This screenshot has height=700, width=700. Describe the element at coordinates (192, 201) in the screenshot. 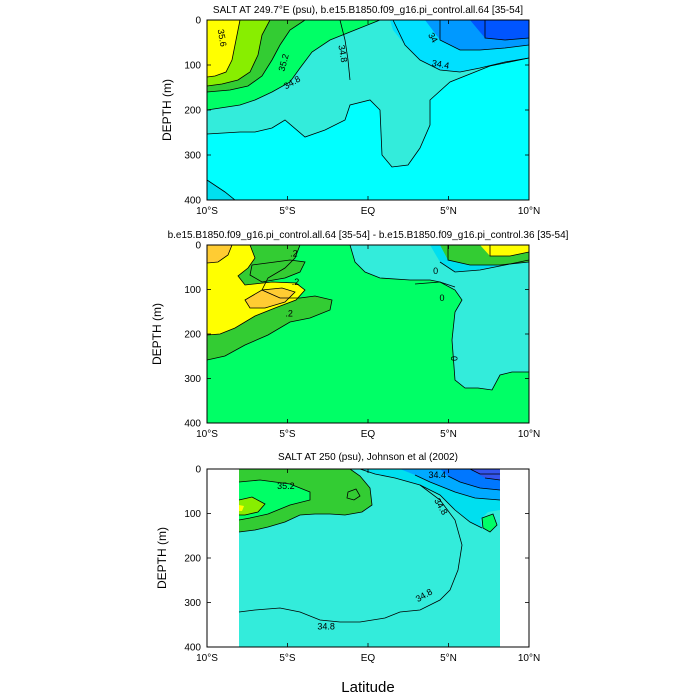

I see `panel-1-y-tick-label: 400` at that location.